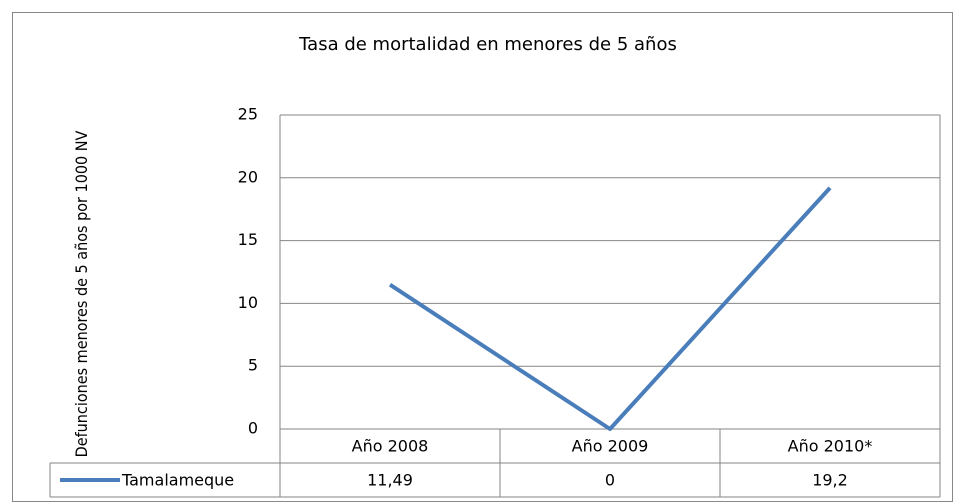 The image size is (955, 504). Describe the element at coordinates (390, 446) in the screenshot. I see `x-tick-label: Año 2008` at that location.